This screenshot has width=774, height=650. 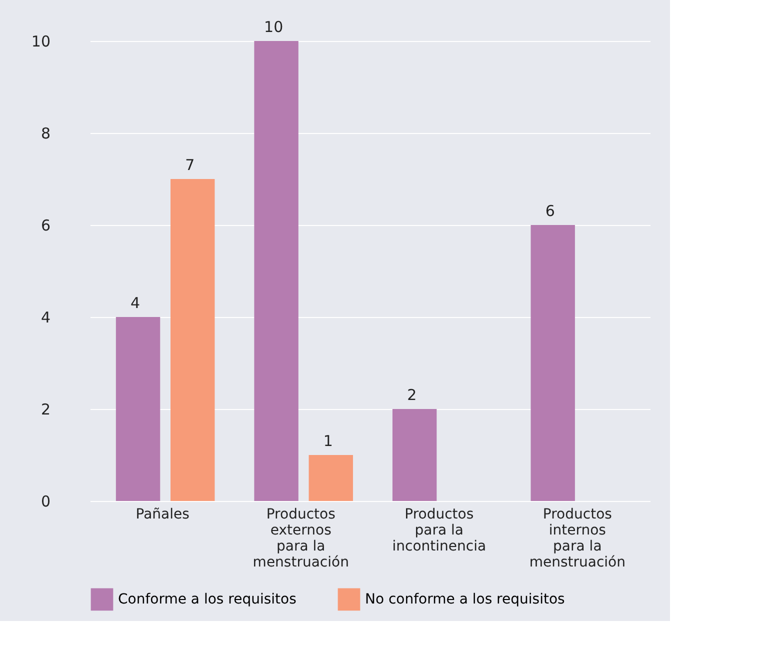 I want to click on data-label: 7, so click(x=190, y=165).